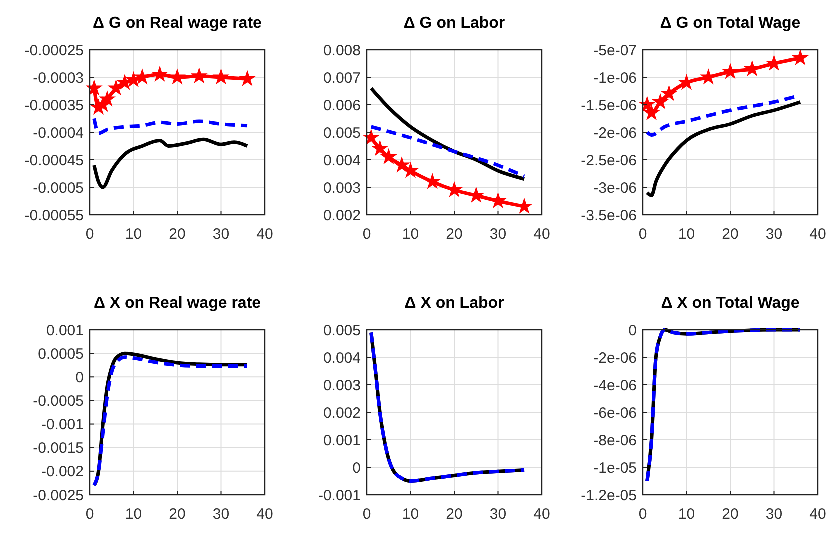 The width and height of the screenshot is (833, 534). Describe the element at coordinates (609, 215) in the screenshot. I see `y-tick-label: -3.5e-06` at that location.